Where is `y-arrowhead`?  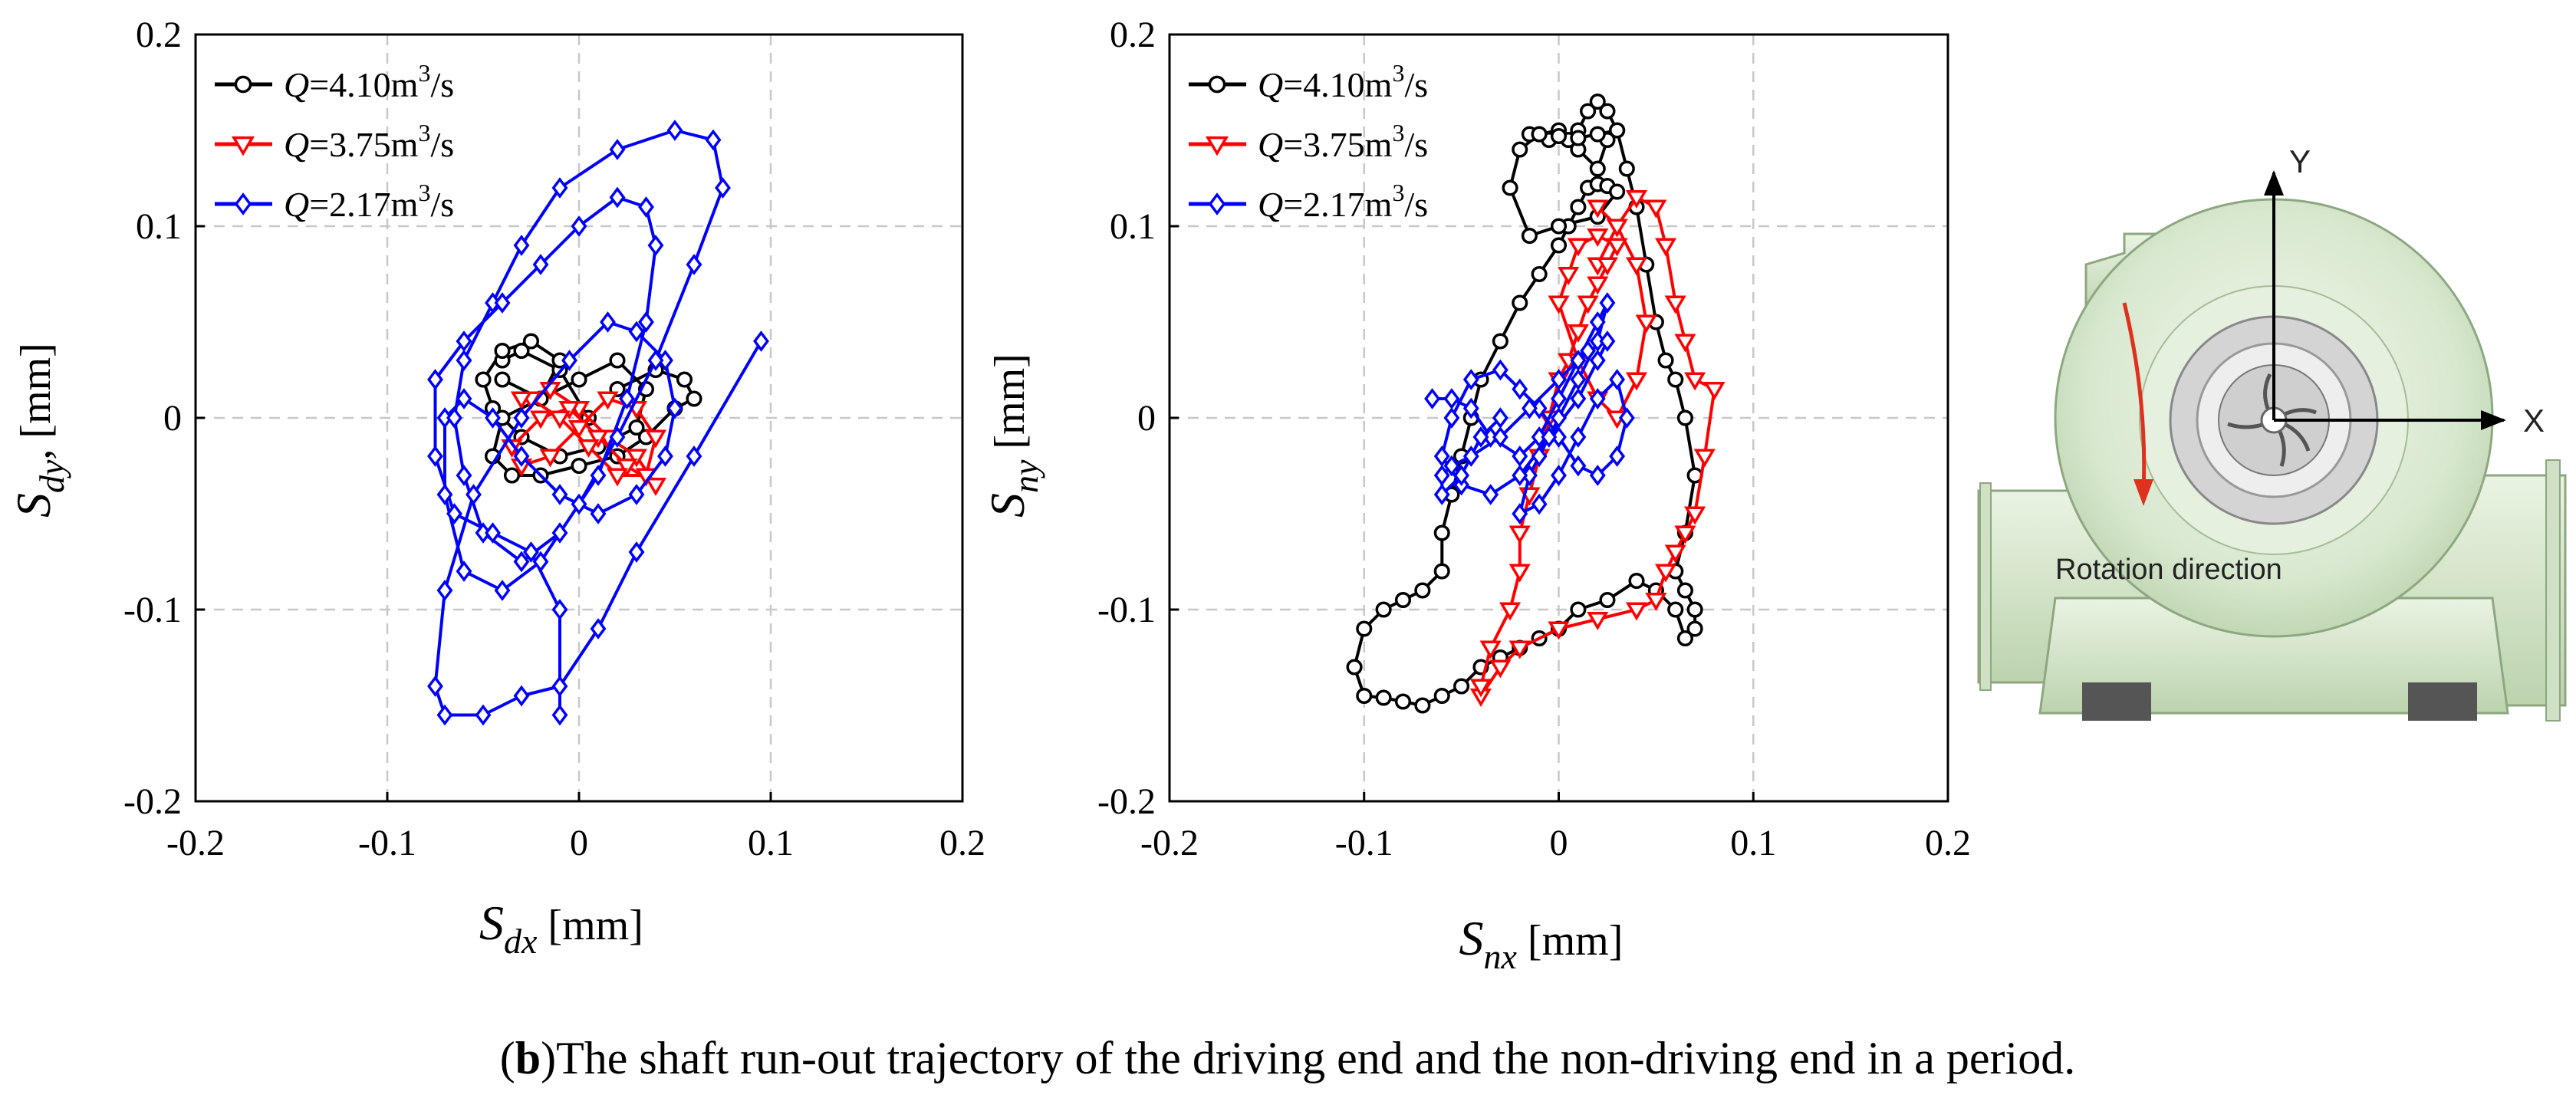
y-arrowhead is located at coordinates (2274, 183).